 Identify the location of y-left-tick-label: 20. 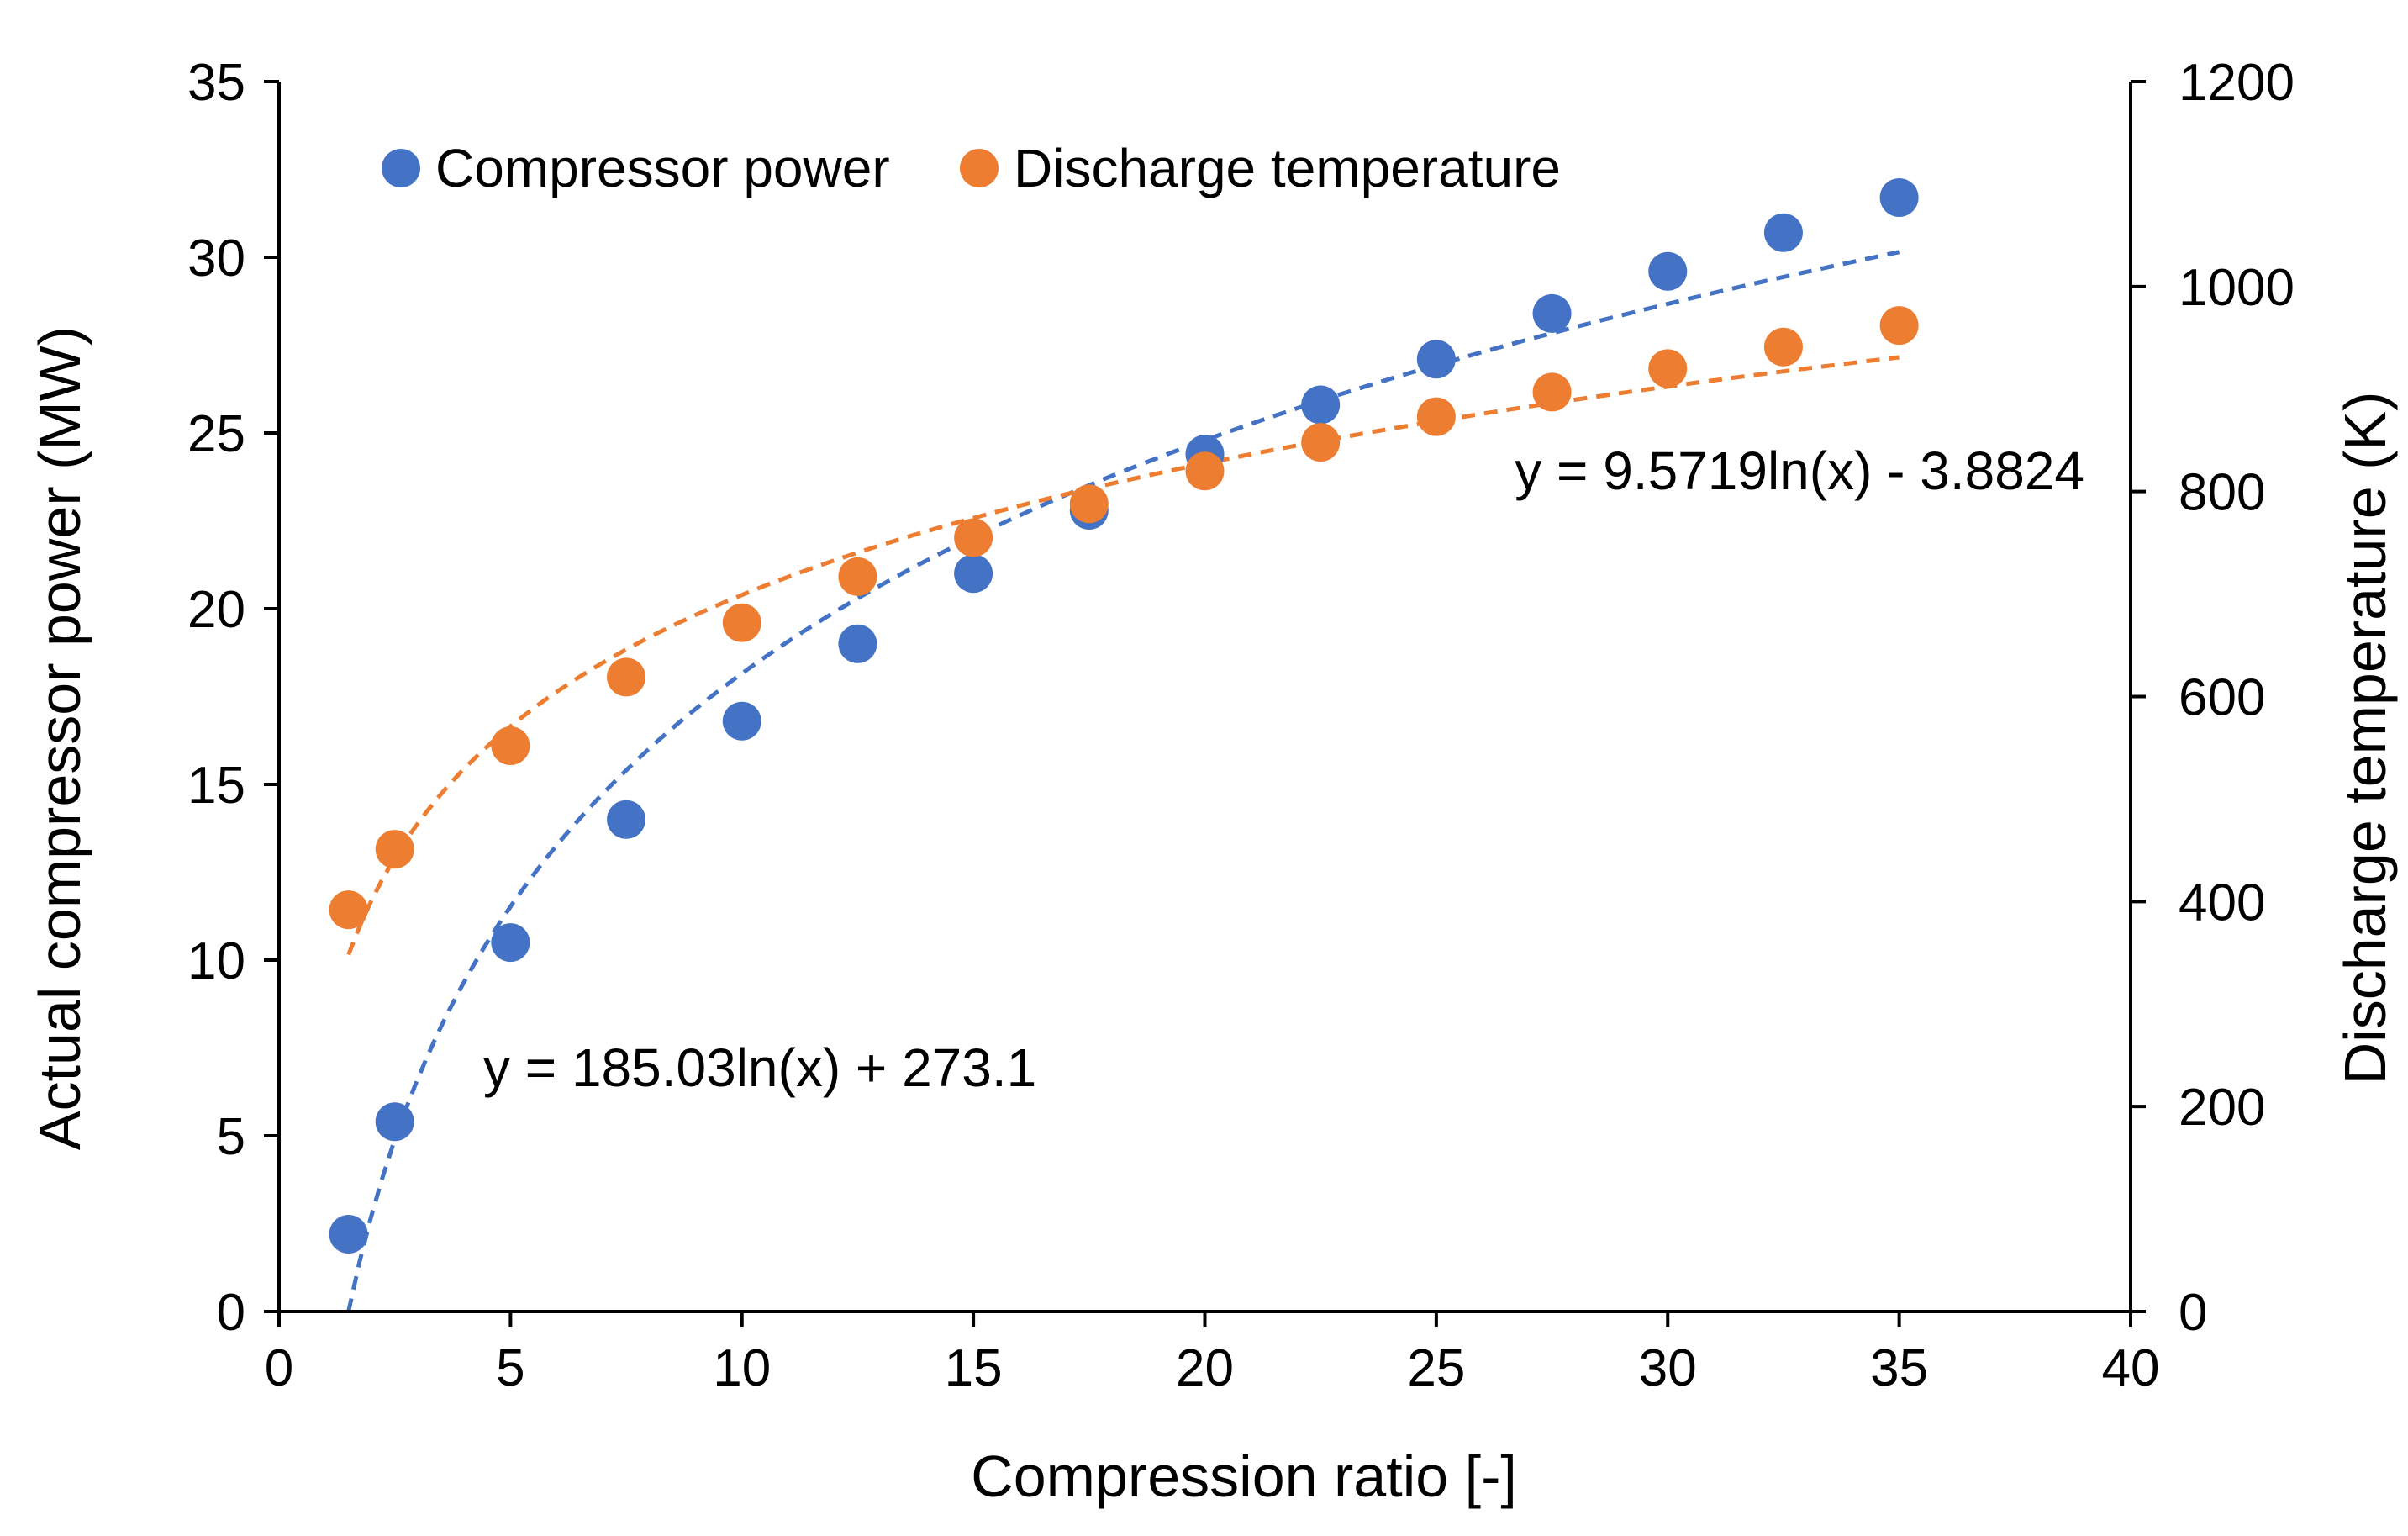
(216, 610).